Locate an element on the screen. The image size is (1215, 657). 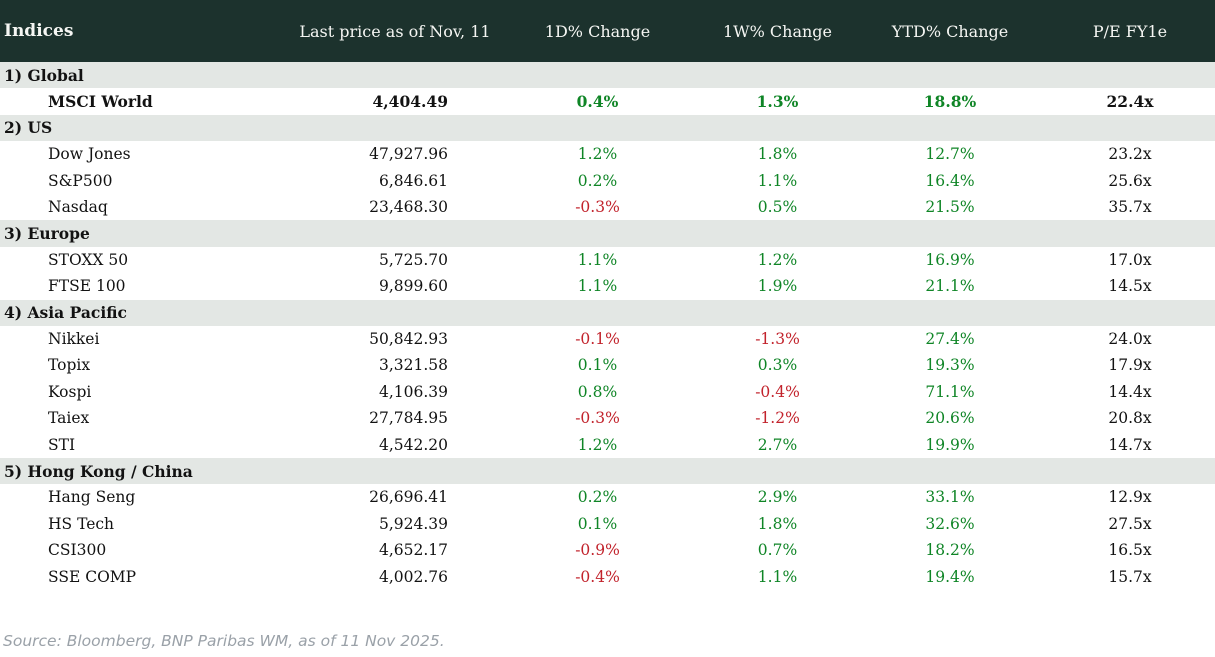
index-name: HS Tech is located at coordinates (81, 523).